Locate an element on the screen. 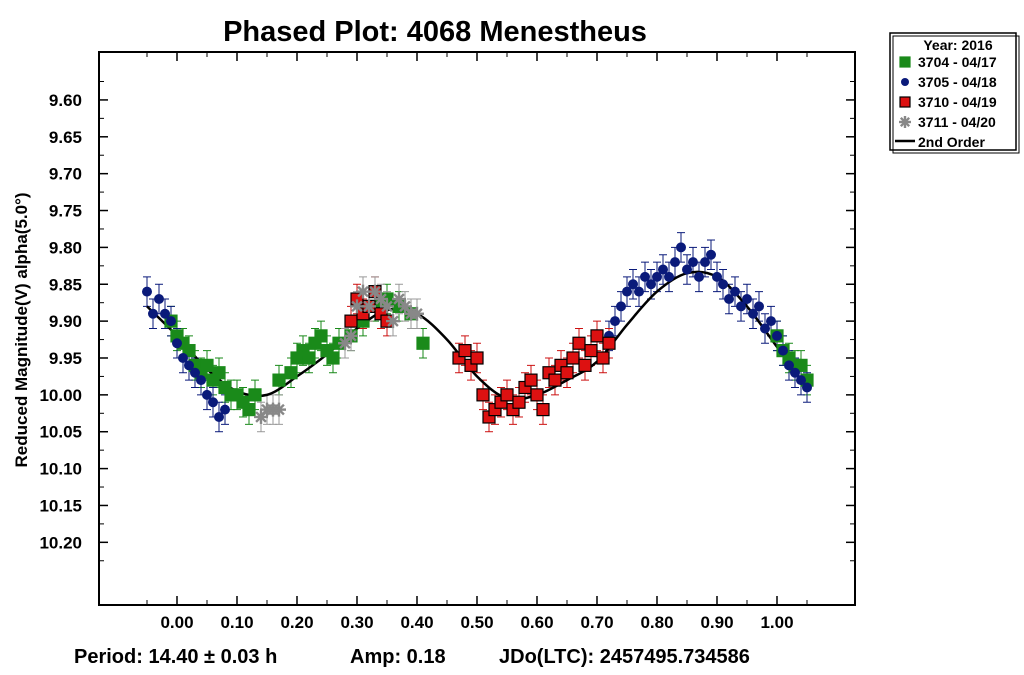 The image size is (1024, 675). y-tick-label: 9.85 is located at coordinates (65, 284).